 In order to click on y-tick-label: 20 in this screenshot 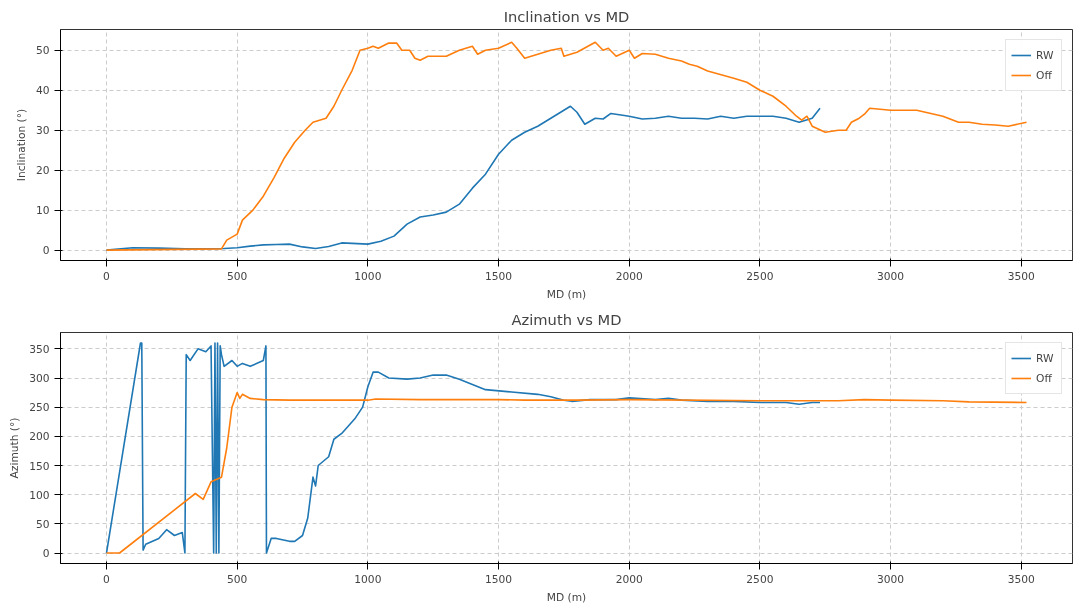, I will do `click(42, 171)`.